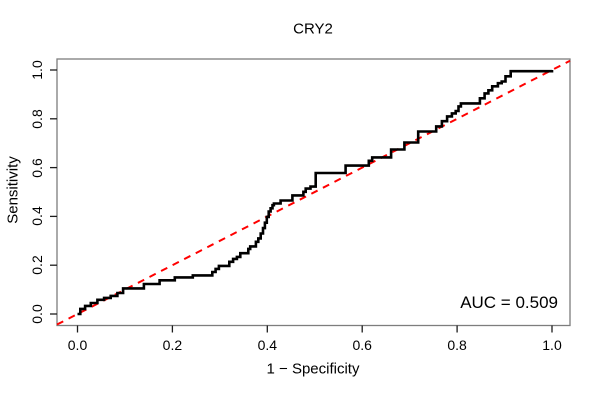  I want to click on x-tick-label: 0.4, so click(267, 345).